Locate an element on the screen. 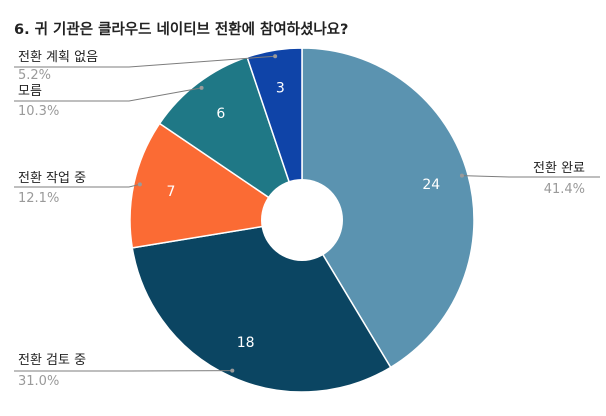  slice-value-label: 24 is located at coordinates (431, 185).